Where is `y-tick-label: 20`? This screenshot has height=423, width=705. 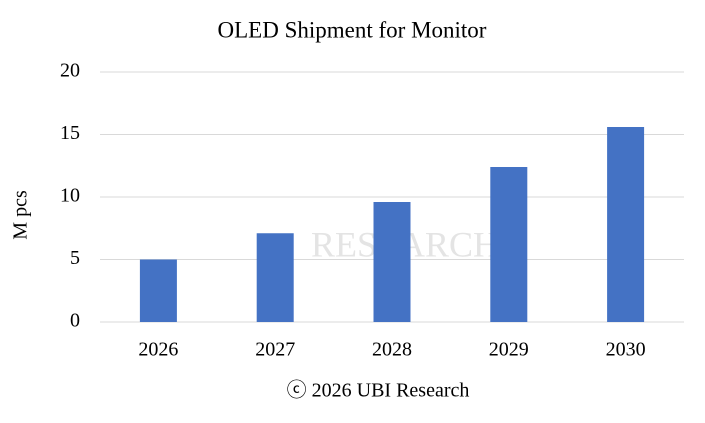 y-tick-label: 20 is located at coordinates (70, 71).